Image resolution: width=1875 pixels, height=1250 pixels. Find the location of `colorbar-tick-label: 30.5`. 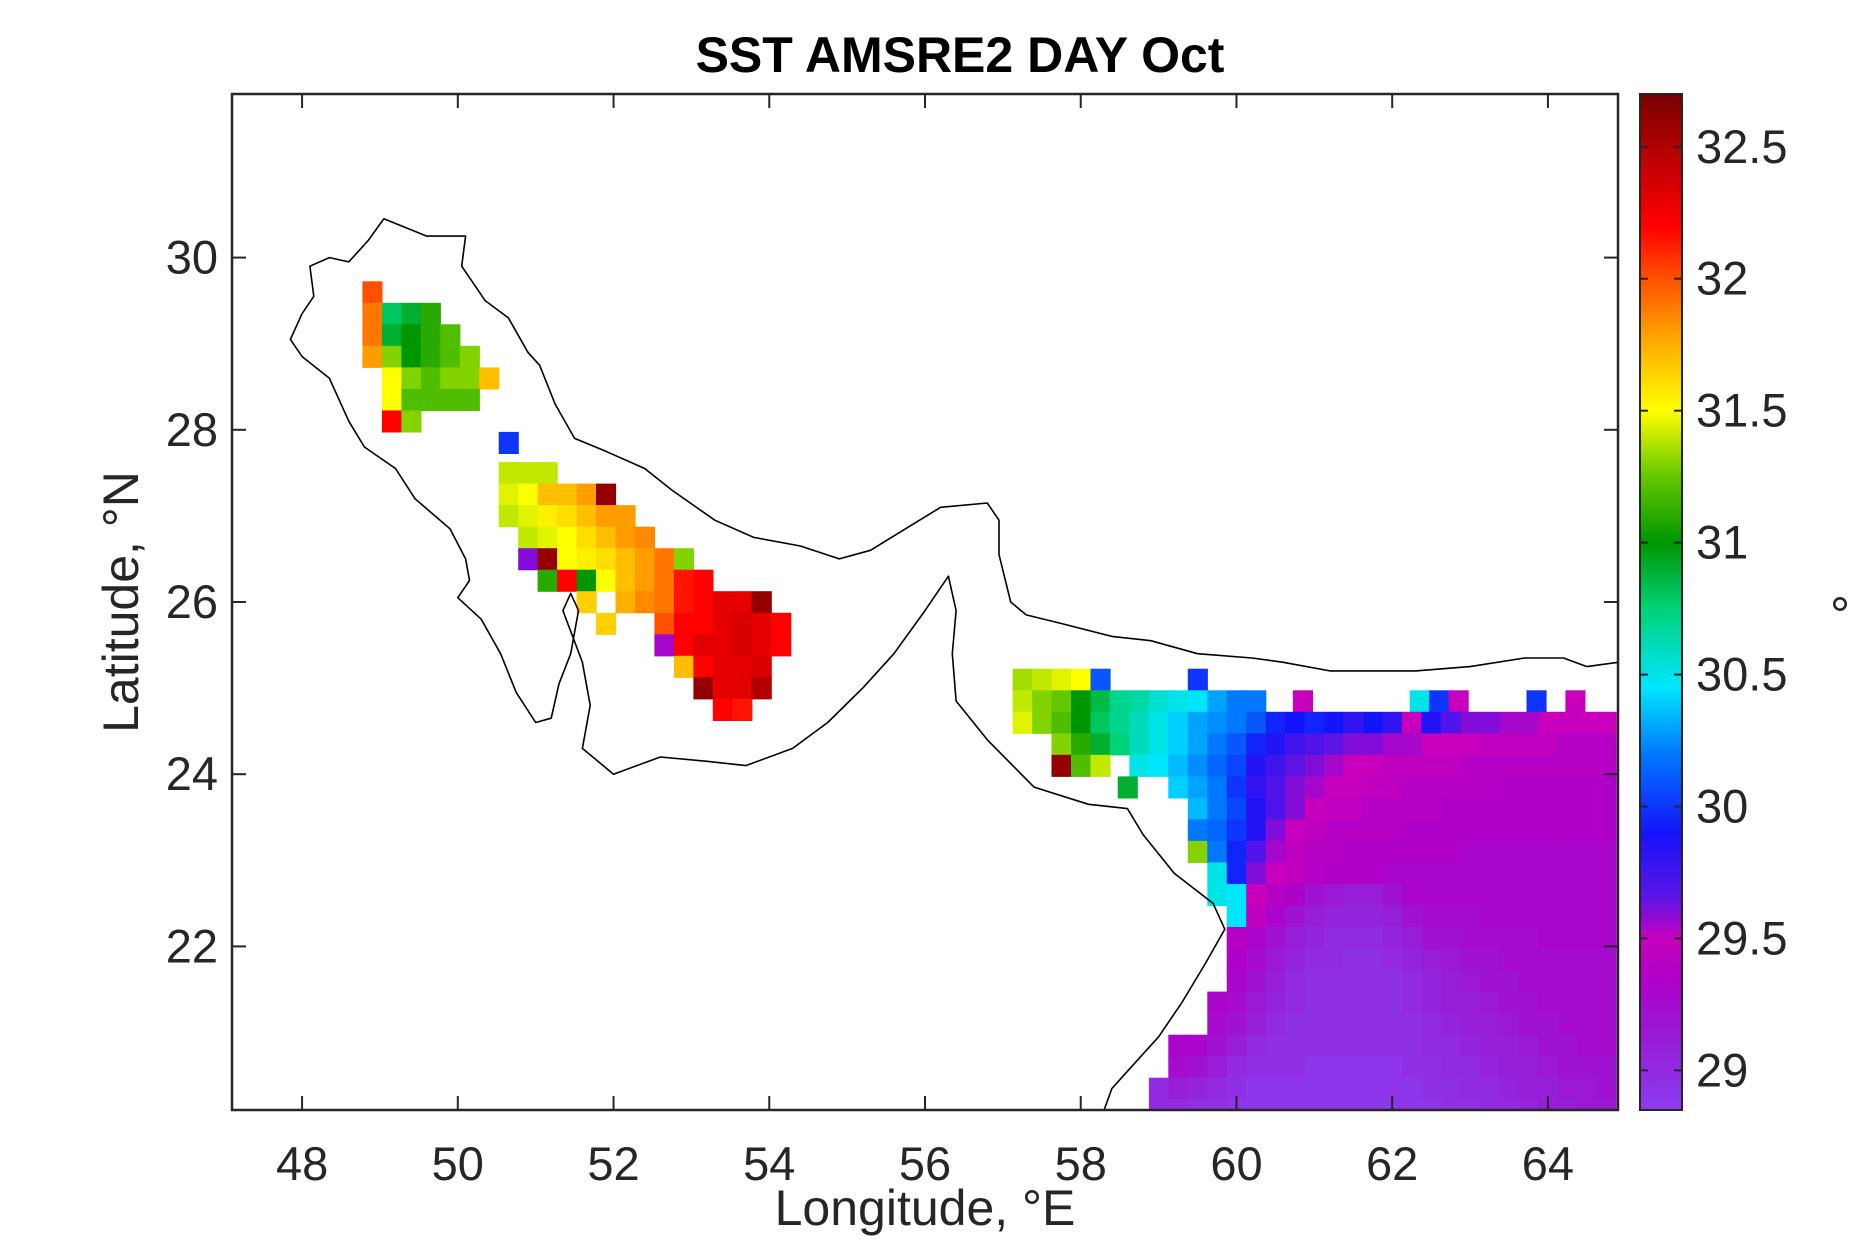

colorbar-tick-label: 30.5 is located at coordinates (1741, 674).